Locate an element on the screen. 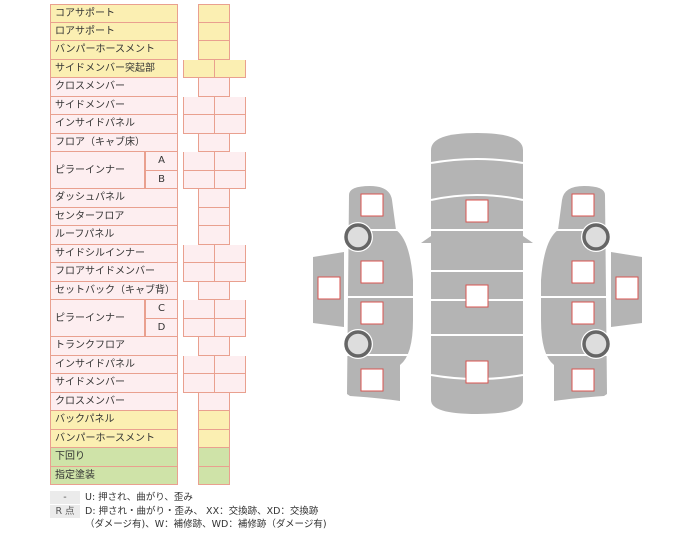 The width and height of the screenshot is (692, 535). row-label: セットバック（キャブ背） is located at coordinates (114, 290).